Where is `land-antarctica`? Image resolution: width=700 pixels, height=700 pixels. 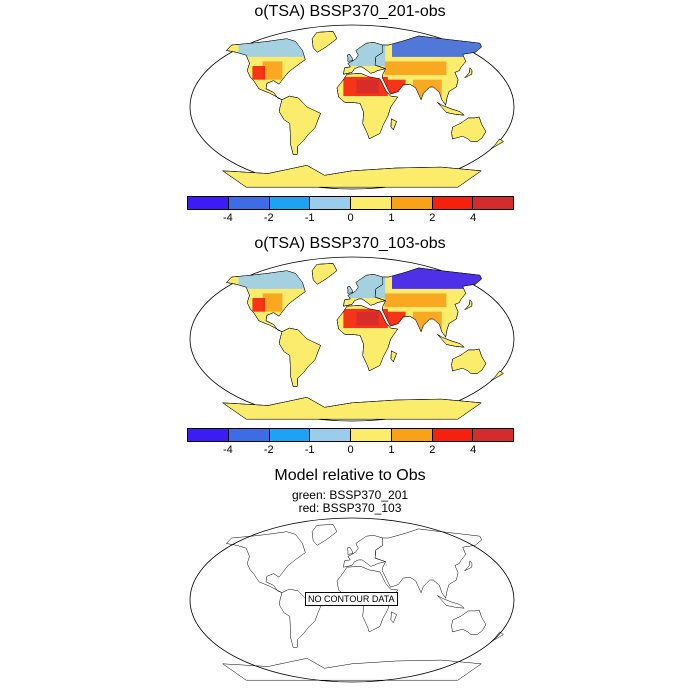 land-antarctica is located at coordinates (352, 669).